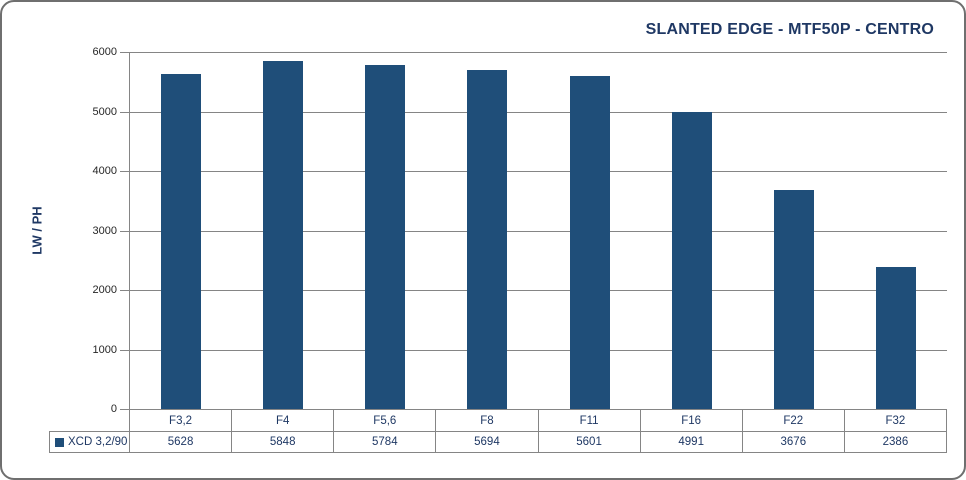 The height and width of the screenshot is (480, 966). Describe the element at coordinates (283, 442) in the screenshot. I see `value-cell: 5848` at that location.